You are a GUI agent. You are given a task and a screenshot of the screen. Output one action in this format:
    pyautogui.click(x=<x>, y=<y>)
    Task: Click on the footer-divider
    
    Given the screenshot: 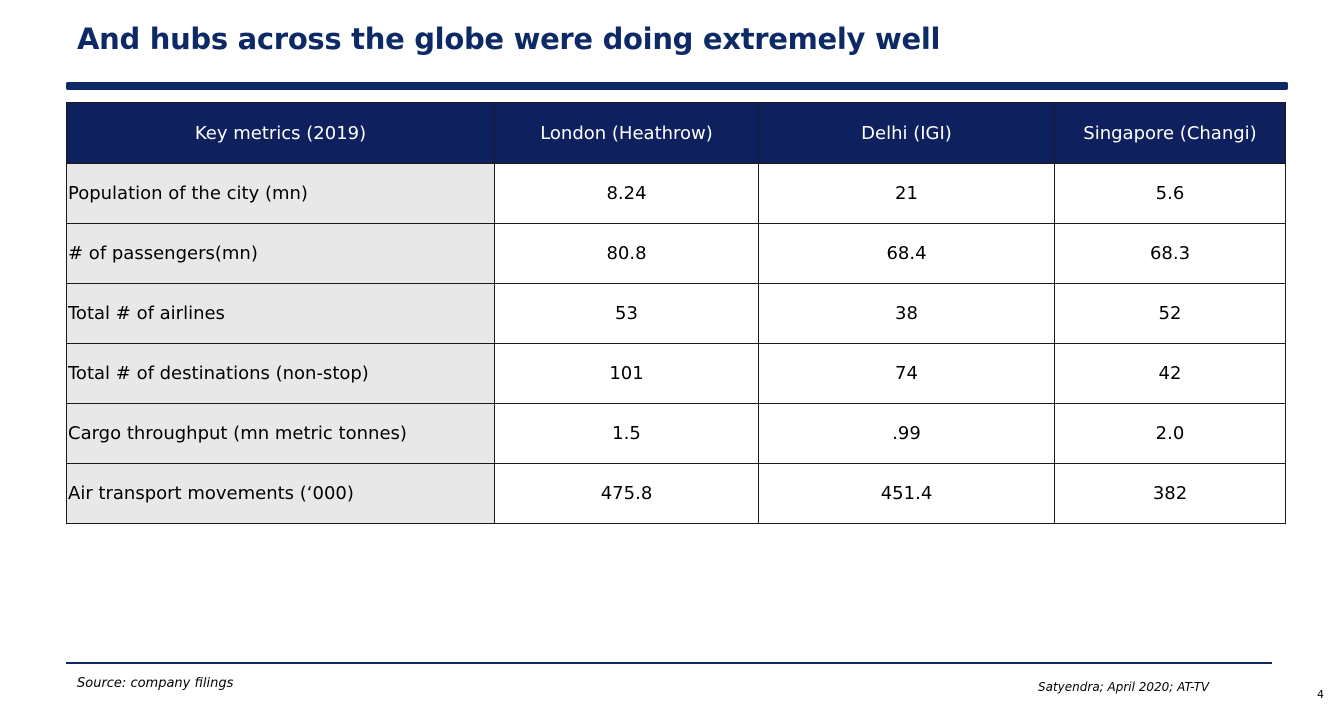 What is the action you would take?
    pyautogui.click(x=669, y=663)
    